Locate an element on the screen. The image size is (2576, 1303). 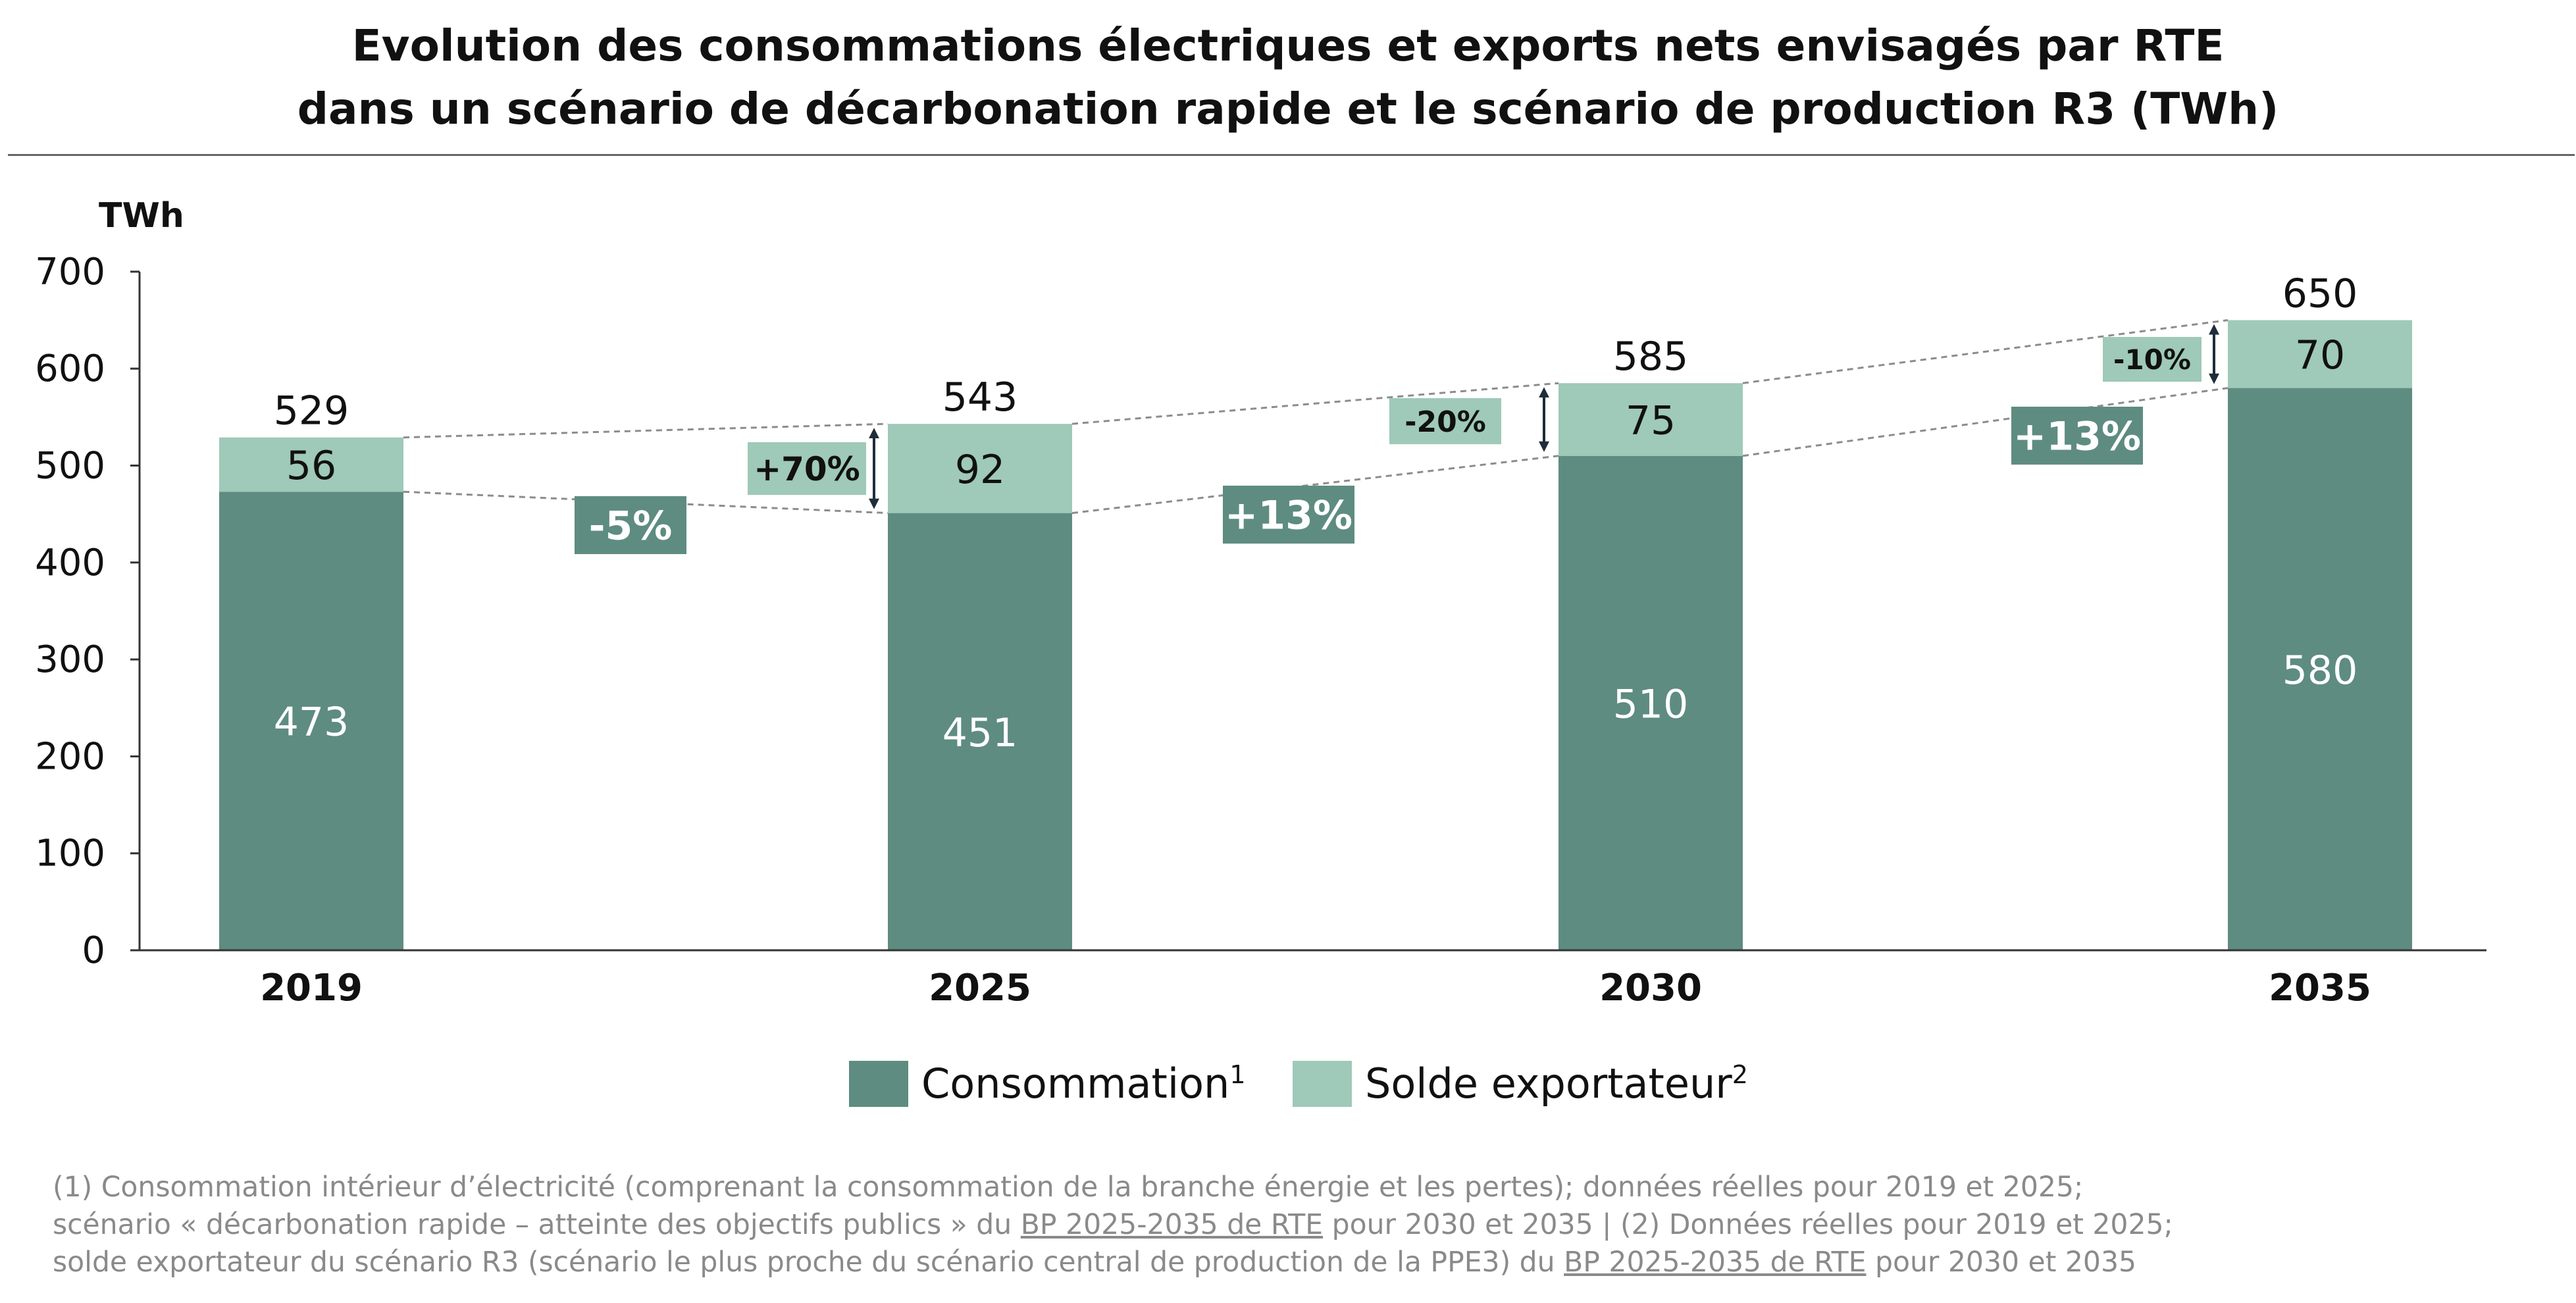
change-annotations: -5% +13% +13% +70% -20% -10% is located at coordinates (1397, 439).